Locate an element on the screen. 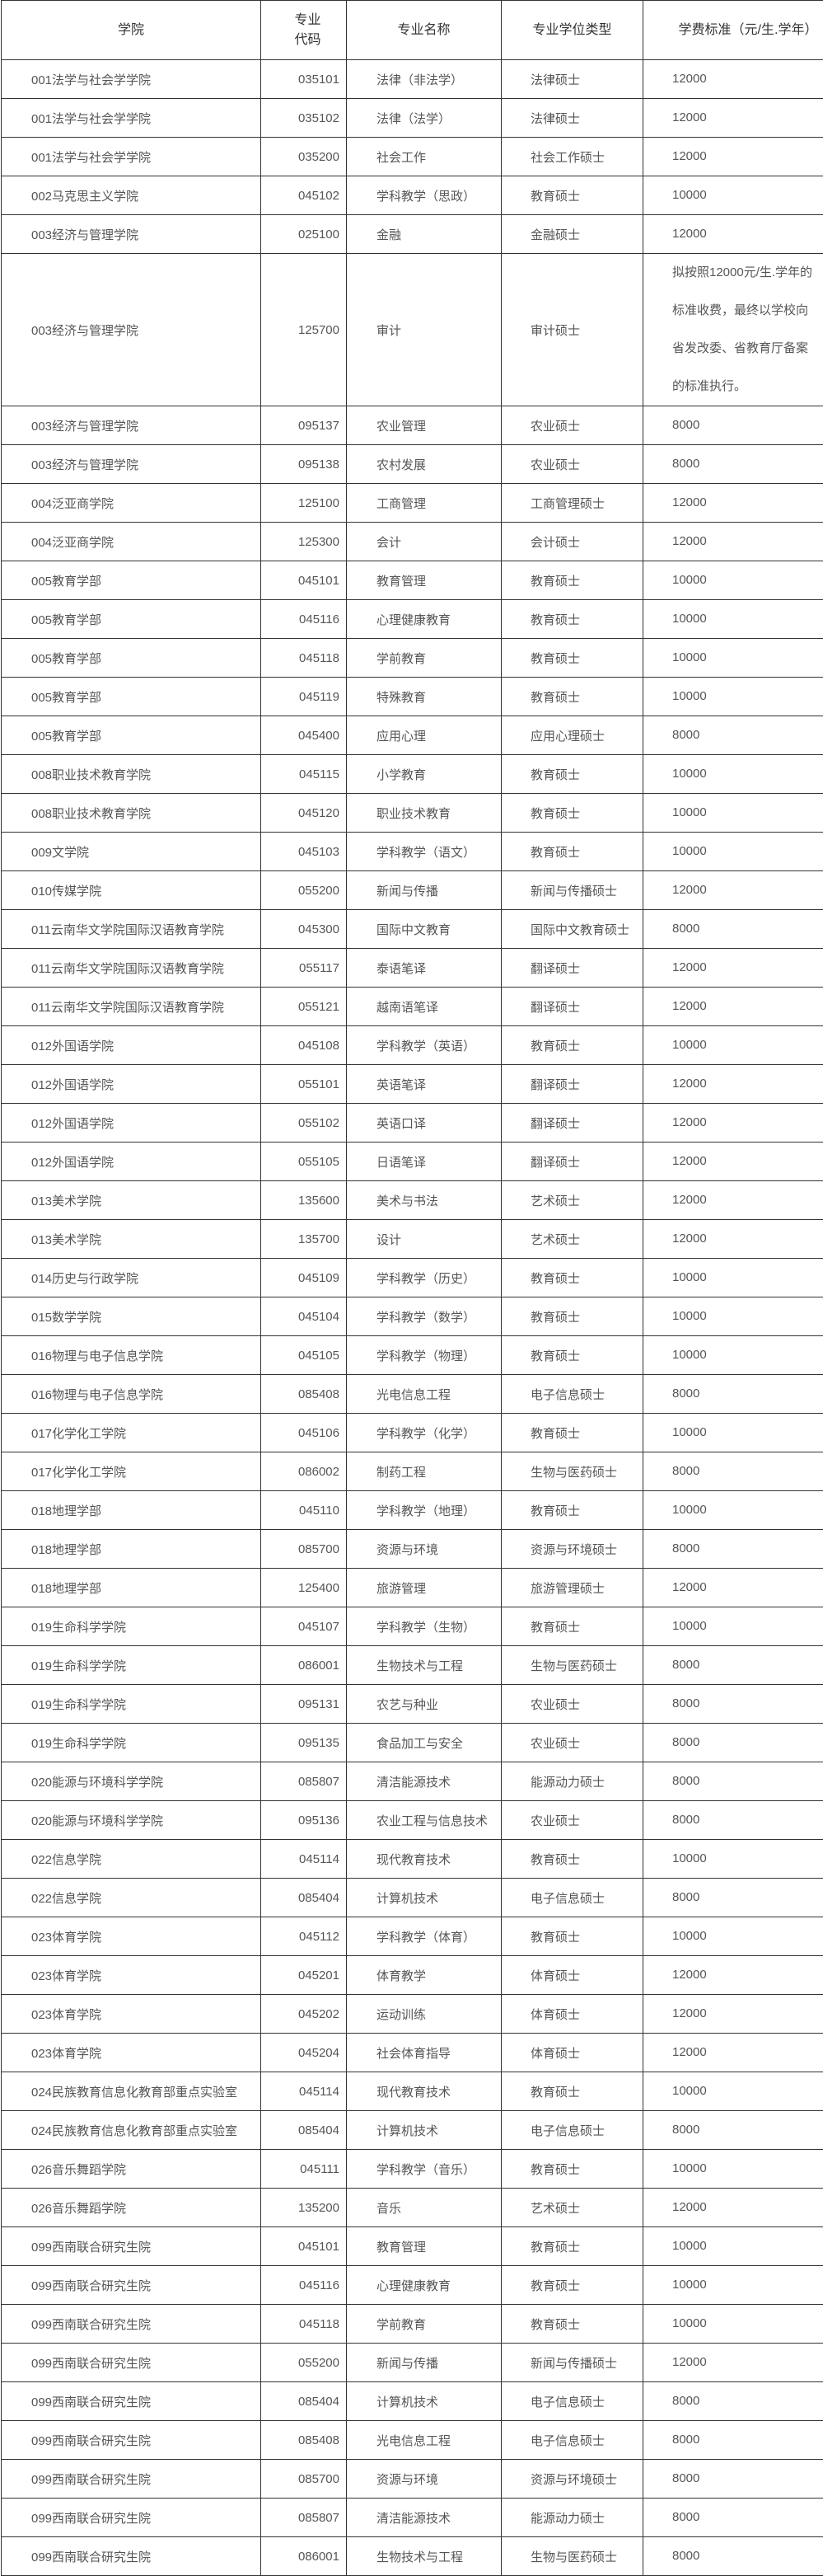 This screenshot has width=823, height=2576. major-code-cell: 055102 is located at coordinates (304, 1123).